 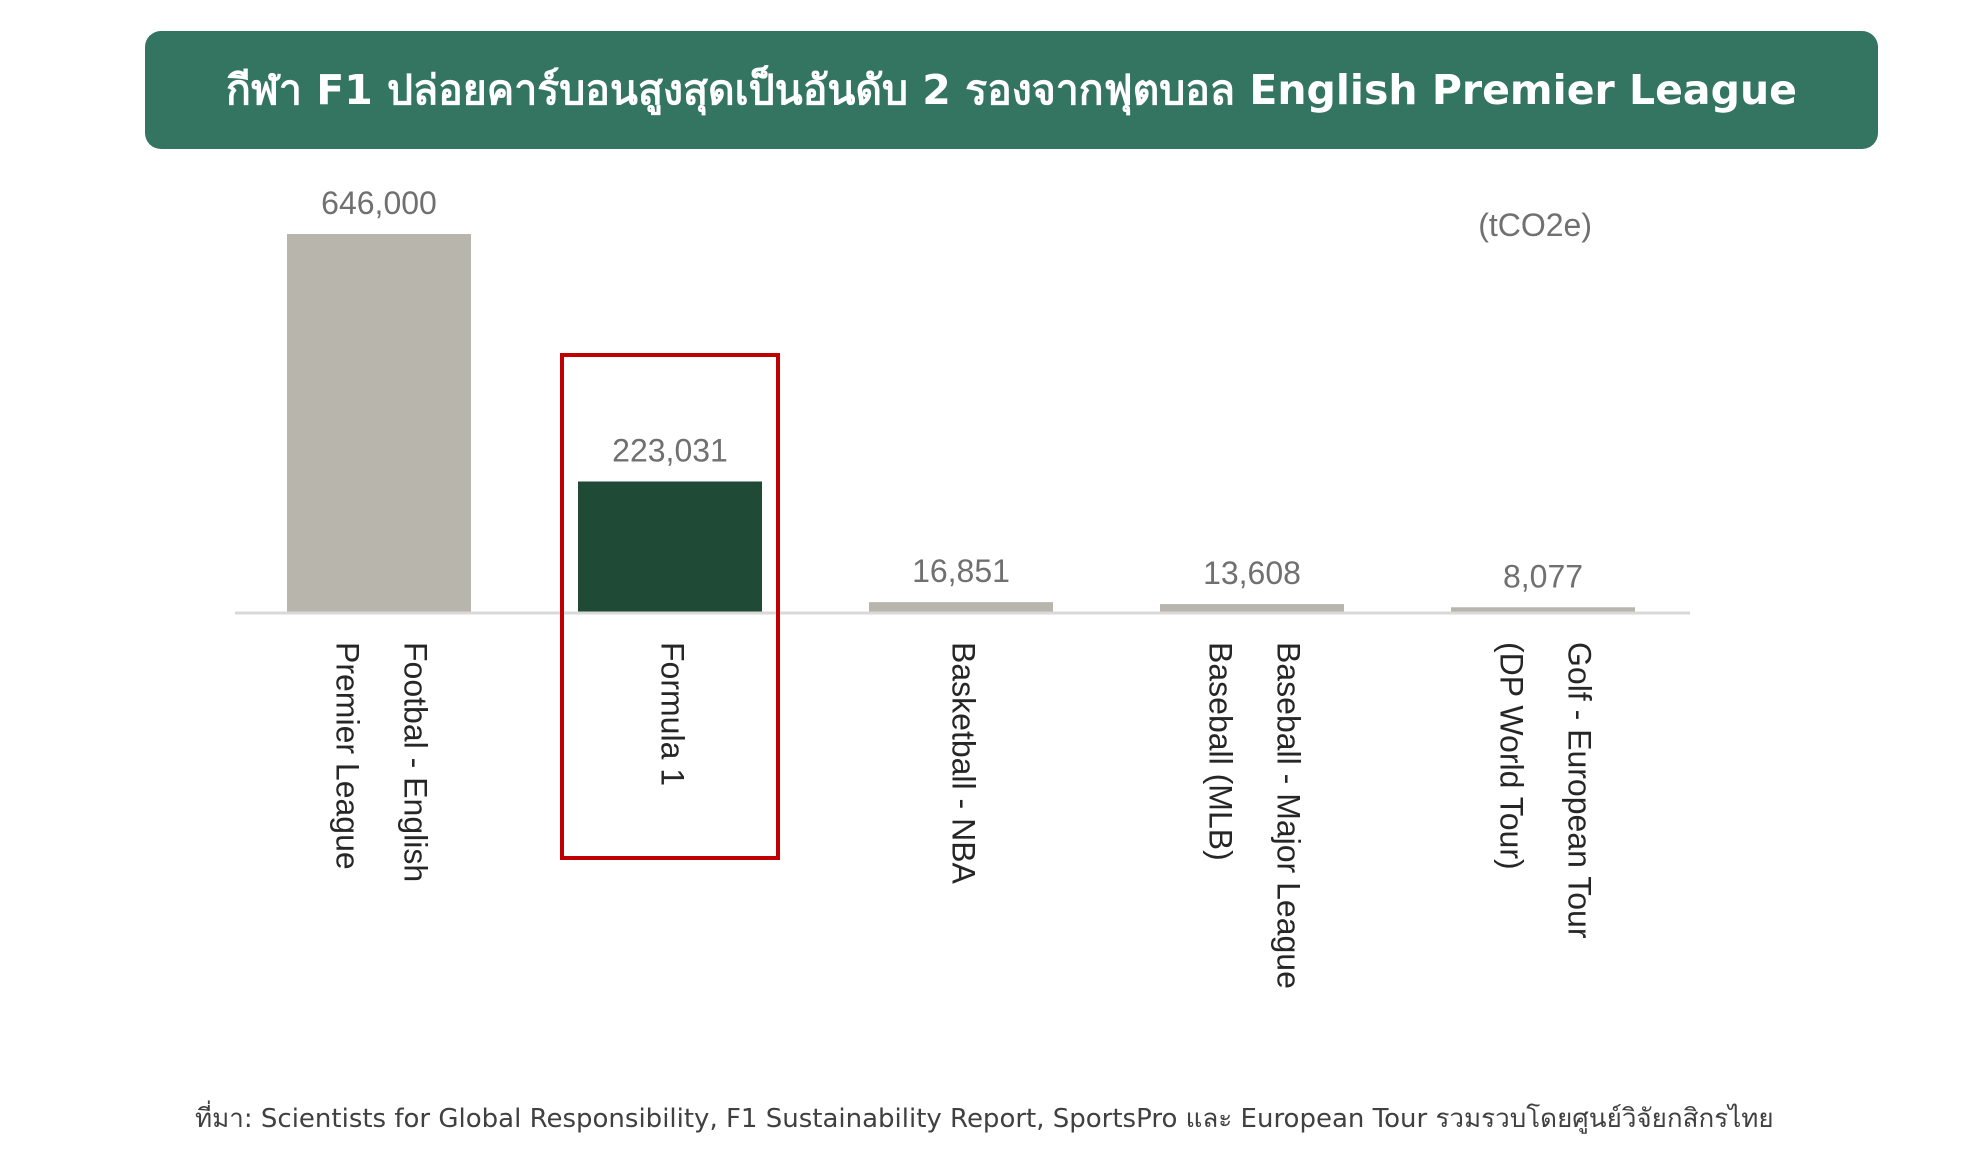 I want to click on category-label-4-line-1: Baseball - Major League, so click(x=1289, y=815).